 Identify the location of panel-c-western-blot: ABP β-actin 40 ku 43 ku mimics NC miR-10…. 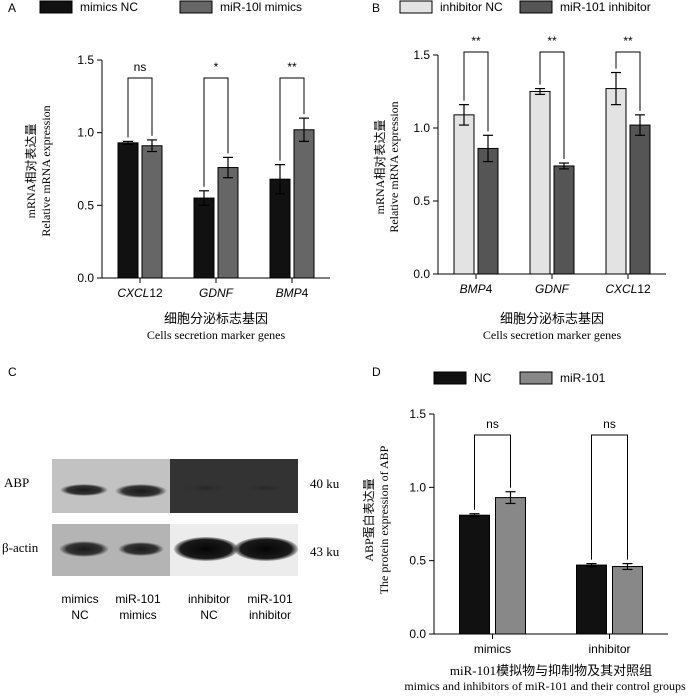
(171, 540).